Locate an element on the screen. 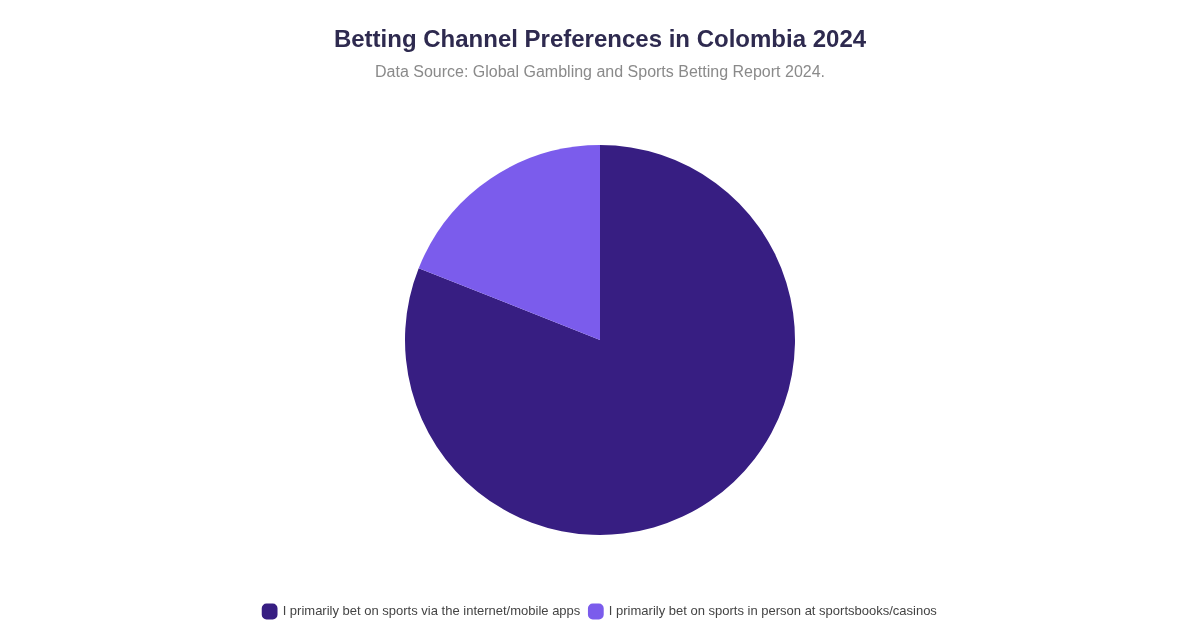 This screenshot has height=628, width=1200. chart-subtitle: Data Source: Global Gambling and Sports Betting Report 2024. is located at coordinates (600, 71).